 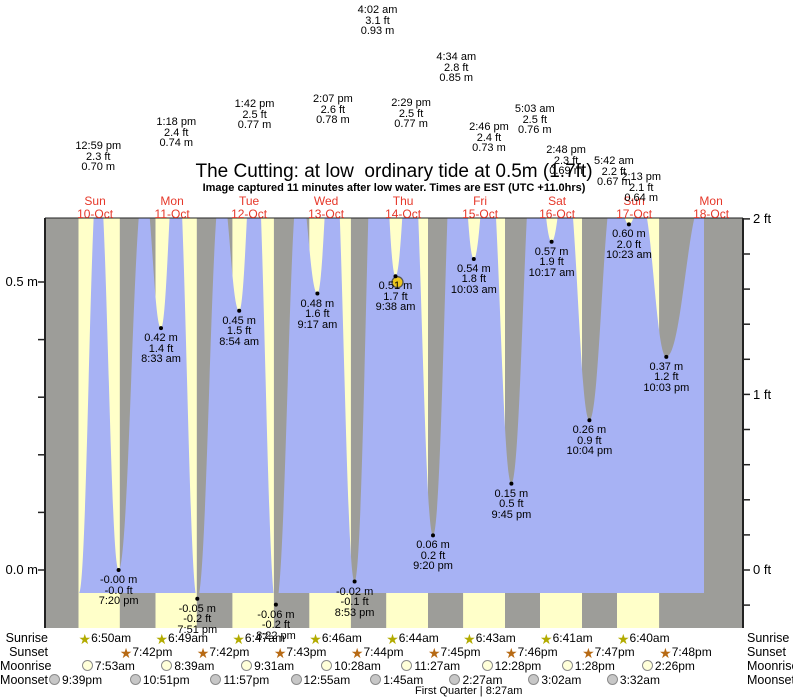 What do you see at coordinates (28, 652) in the screenshot?
I see `sunset-row-label-left: Sunset` at bounding box center [28, 652].